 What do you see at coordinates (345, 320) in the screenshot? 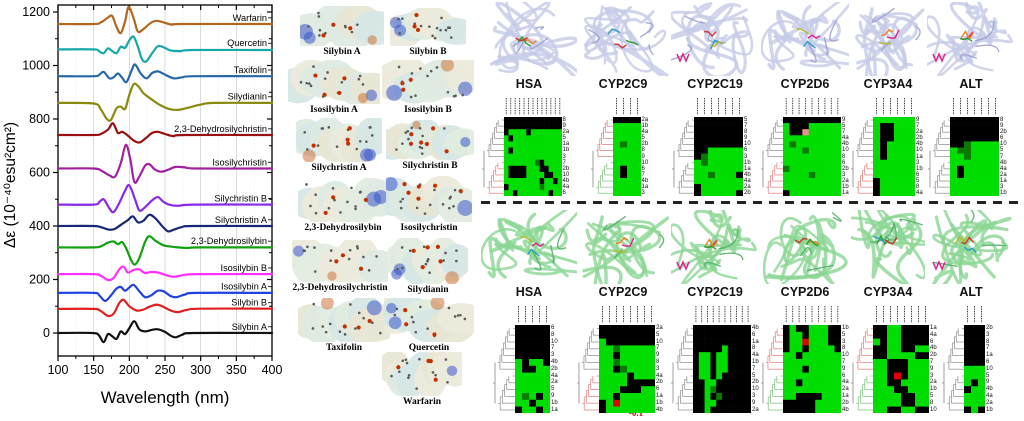
I see `molecule-surface` at bounding box center [345, 320].